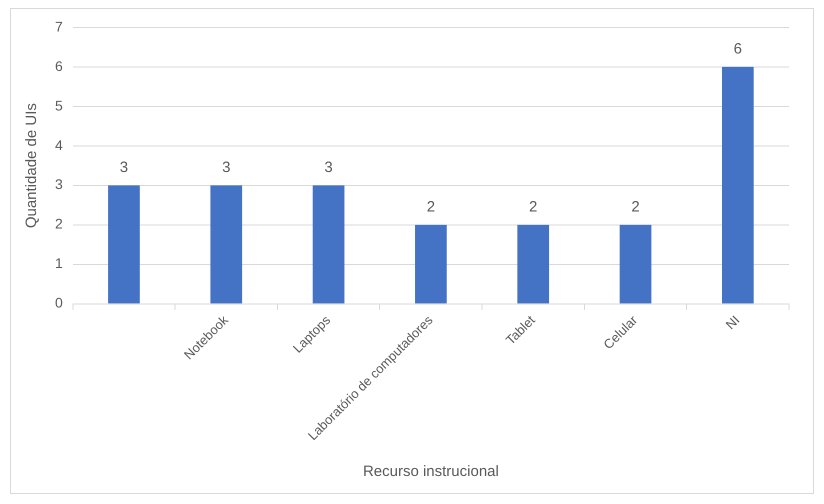 Image resolution: width=824 pixels, height=504 pixels. I want to click on y-tick-label: 4, so click(58, 144).